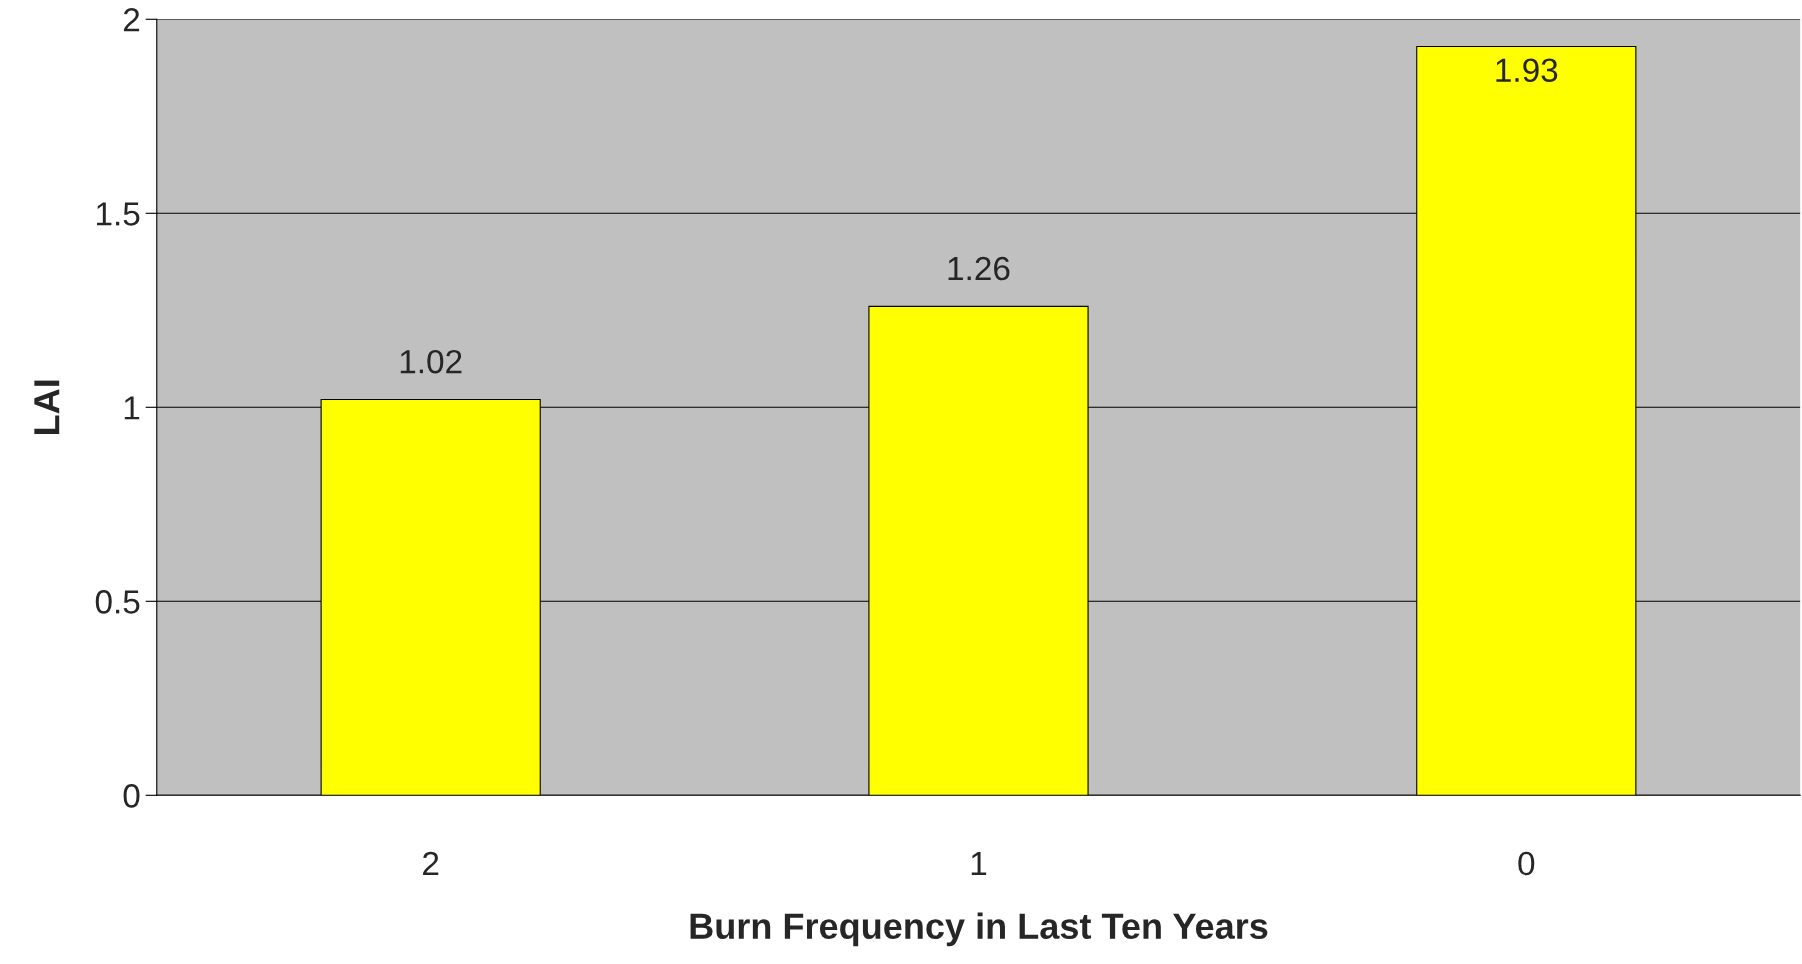 The height and width of the screenshot is (964, 1802). What do you see at coordinates (132, 408) in the screenshot?
I see `y-tick-label: 1` at bounding box center [132, 408].